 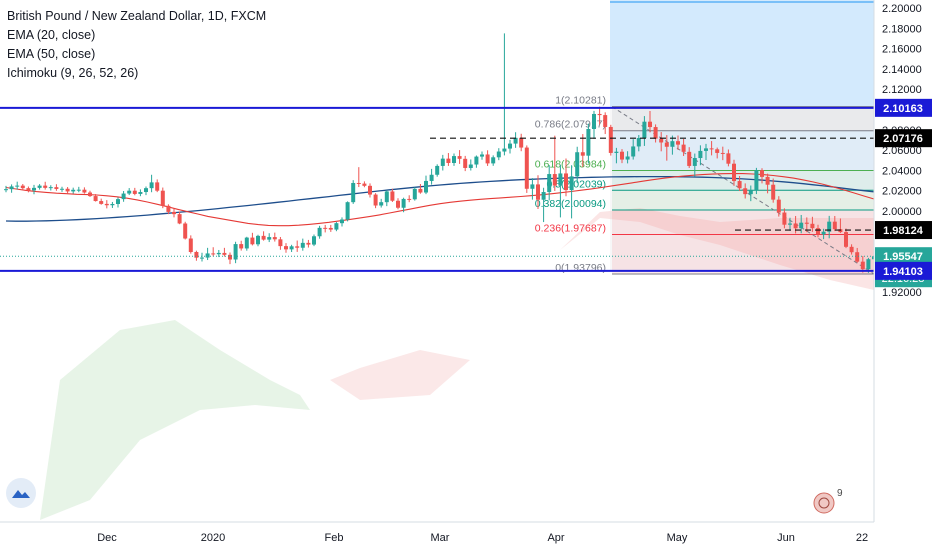 I want to click on price-tick-label: 2.18000, so click(x=902, y=29).